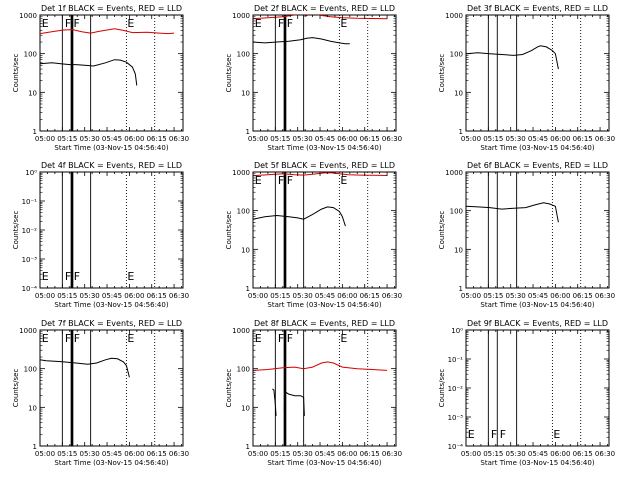  Describe the element at coordinates (442, 388) in the screenshot. I see `y-axis-label: Counts/sec` at that location.